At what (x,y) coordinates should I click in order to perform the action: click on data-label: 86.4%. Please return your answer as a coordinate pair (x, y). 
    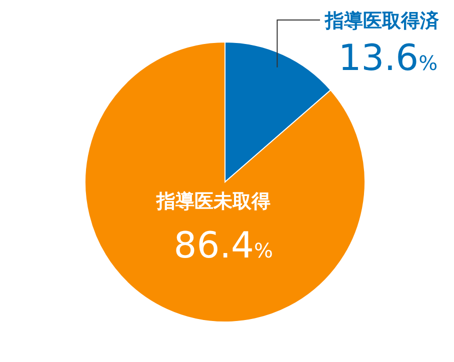
    Looking at the image, I should click on (223, 245).